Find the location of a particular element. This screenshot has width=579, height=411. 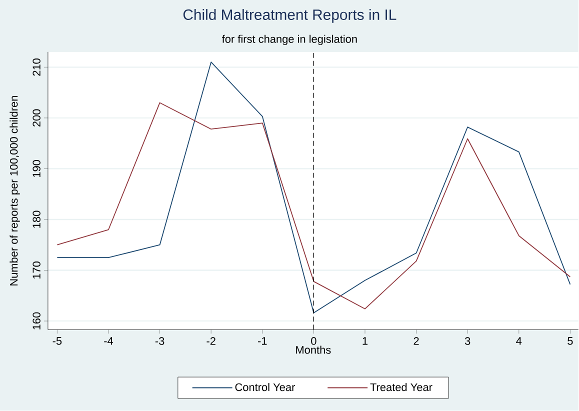

y-tick-label: 180 is located at coordinates (36, 219).